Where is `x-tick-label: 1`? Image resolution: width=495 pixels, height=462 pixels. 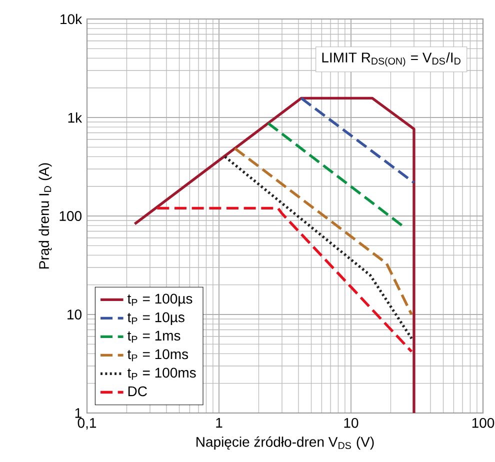
x-tick-label: 1 is located at coordinates (219, 423).